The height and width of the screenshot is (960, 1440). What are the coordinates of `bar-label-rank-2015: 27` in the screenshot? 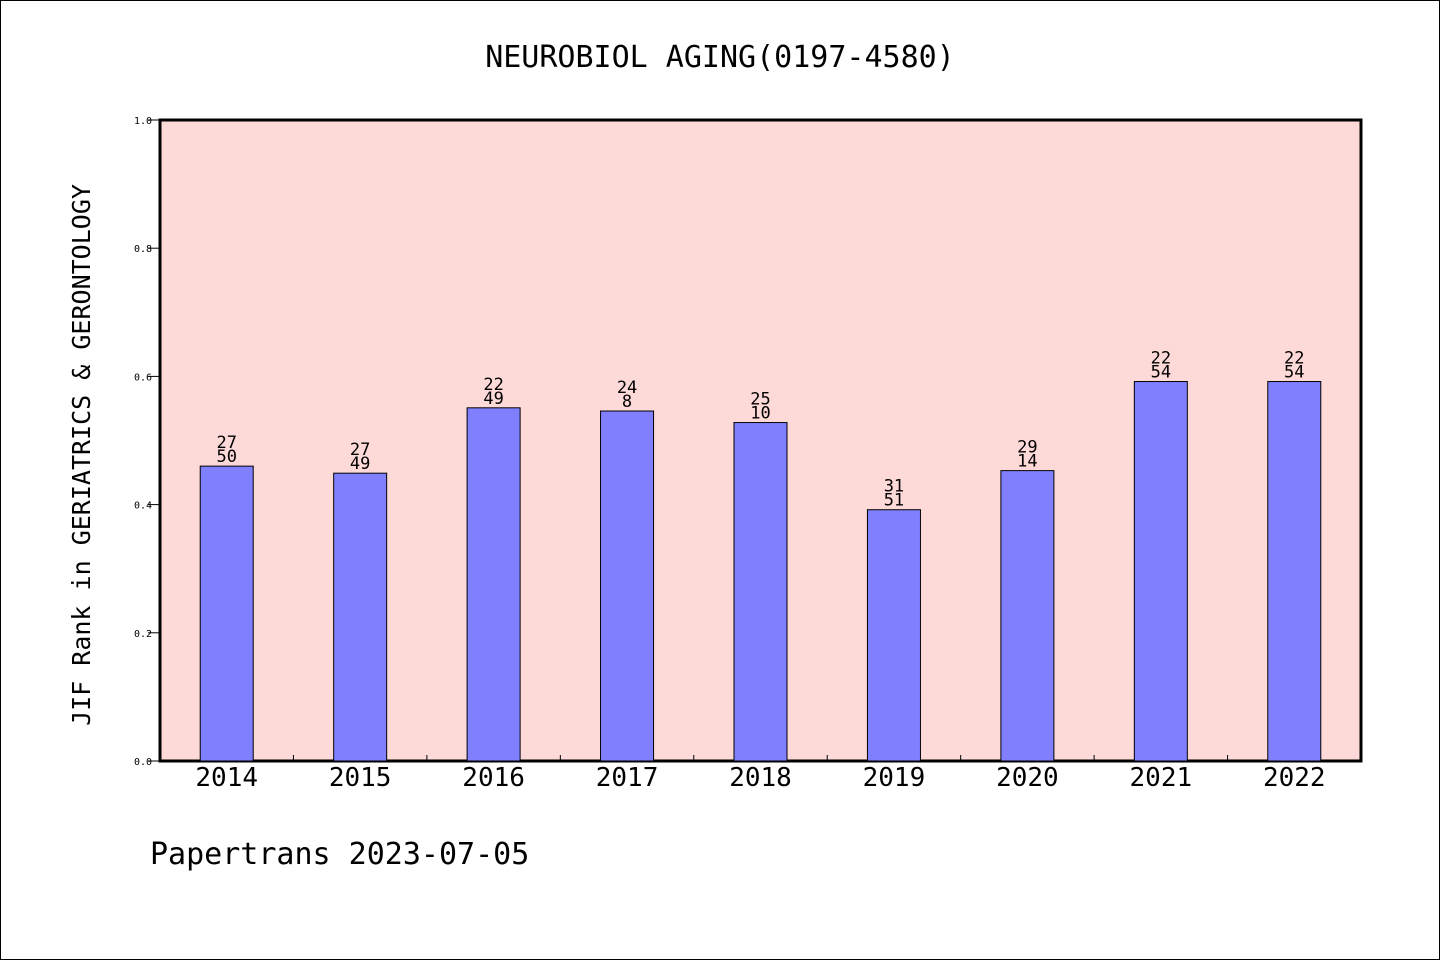 It's located at (360, 450).